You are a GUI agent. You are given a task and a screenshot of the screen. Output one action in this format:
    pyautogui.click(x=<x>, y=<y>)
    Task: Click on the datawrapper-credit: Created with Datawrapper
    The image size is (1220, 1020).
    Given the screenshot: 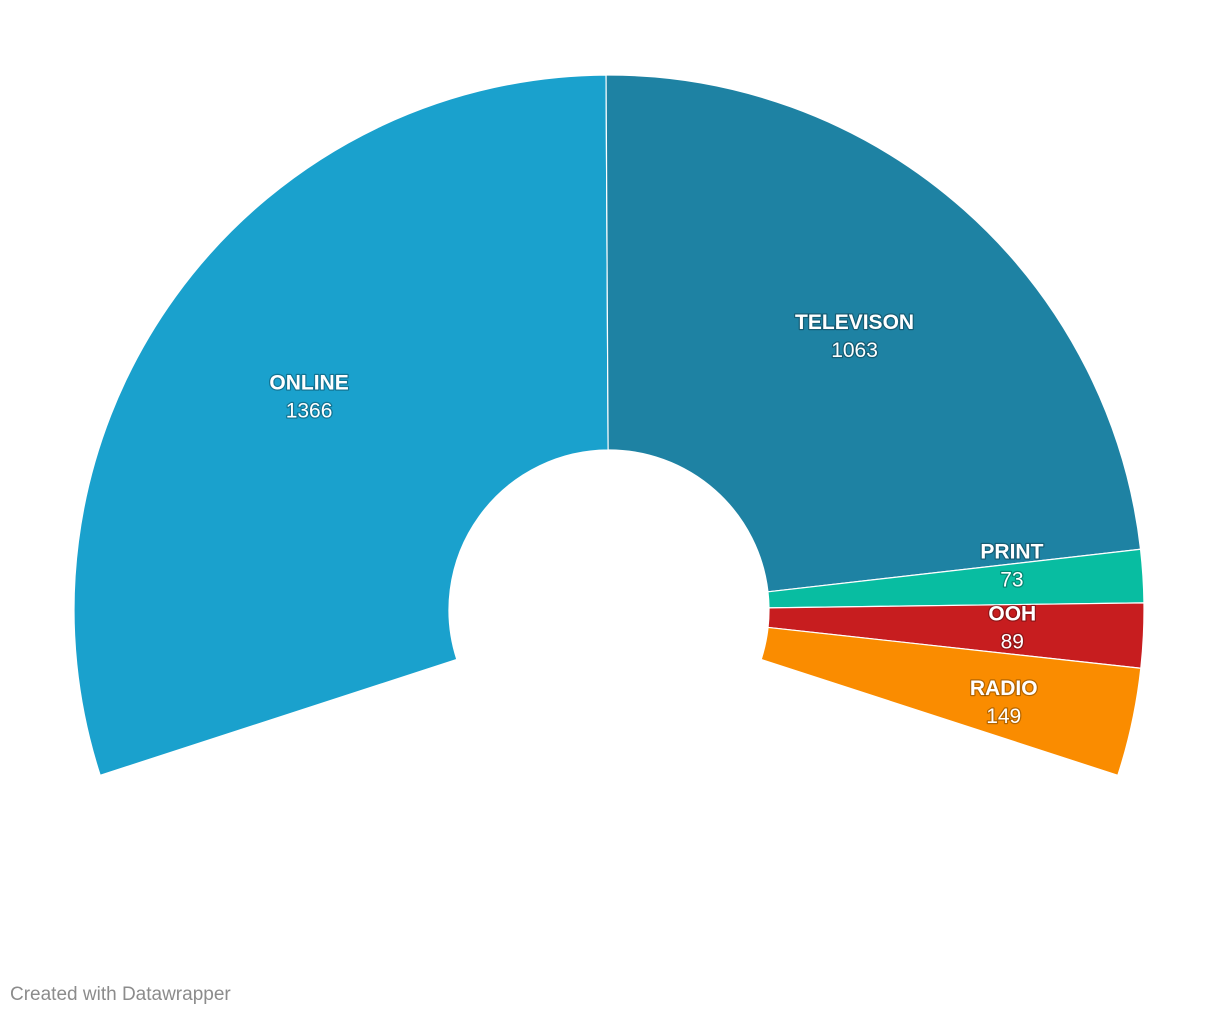 What is the action you would take?
    pyautogui.click(x=120, y=994)
    